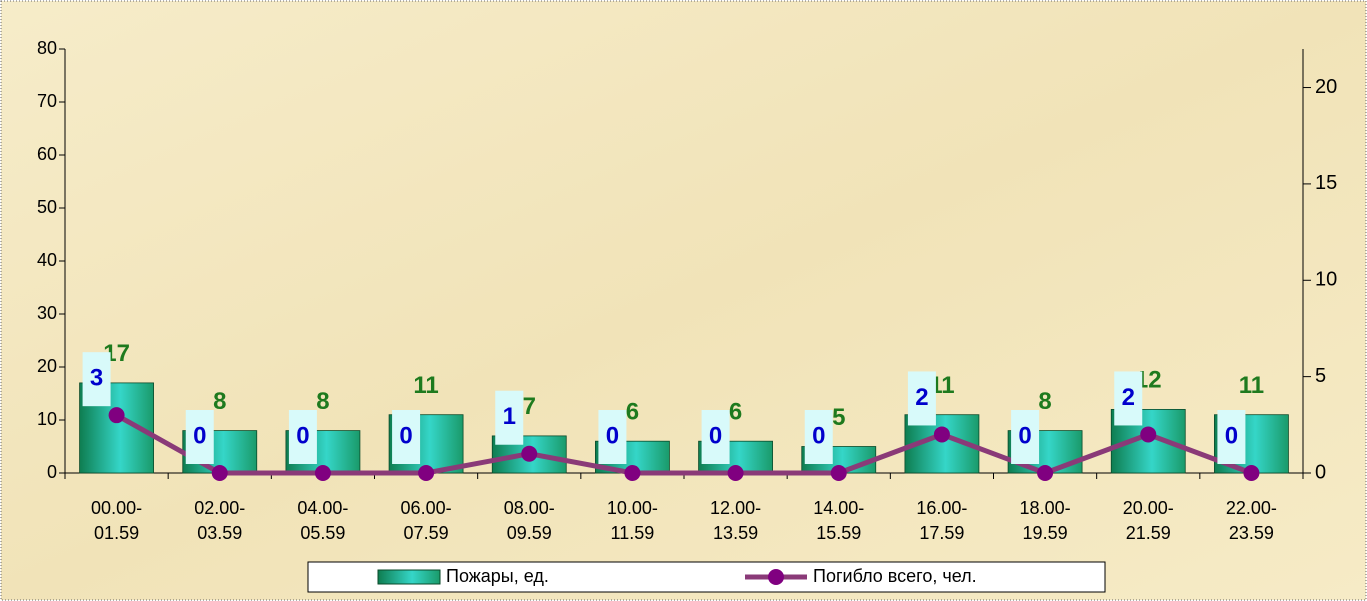 Image resolution: width=1367 pixels, height=601 pixels. Describe the element at coordinates (684, 444) in the screenshot. I see `line` at that location.